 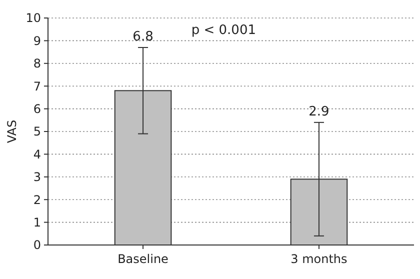 What do you see at coordinates (37, 86) in the screenshot?
I see `y-tick-label: 7` at bounding box center [37, 86].